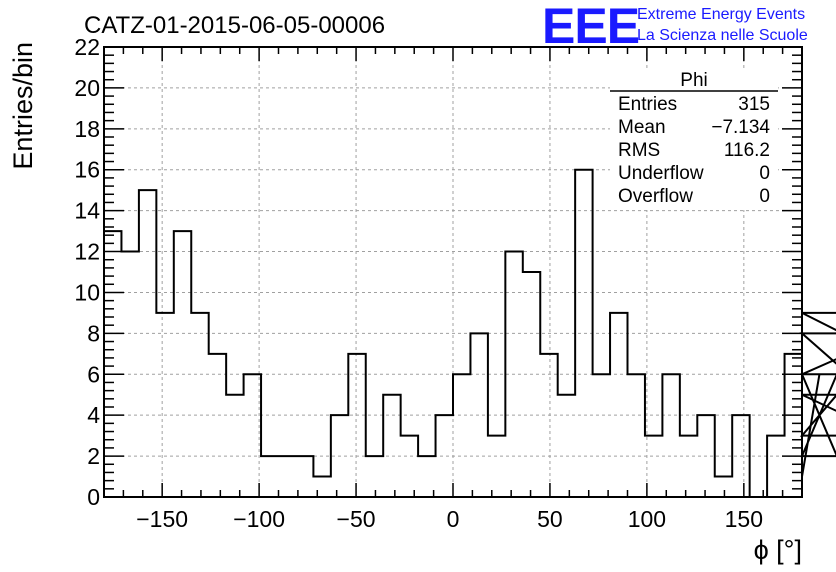 The height and width of the screenshot is (572, 836). Describe the element at coordinates (23, 106) in the screenshot. I see `y-axis-label: Entries/bin` at that location.